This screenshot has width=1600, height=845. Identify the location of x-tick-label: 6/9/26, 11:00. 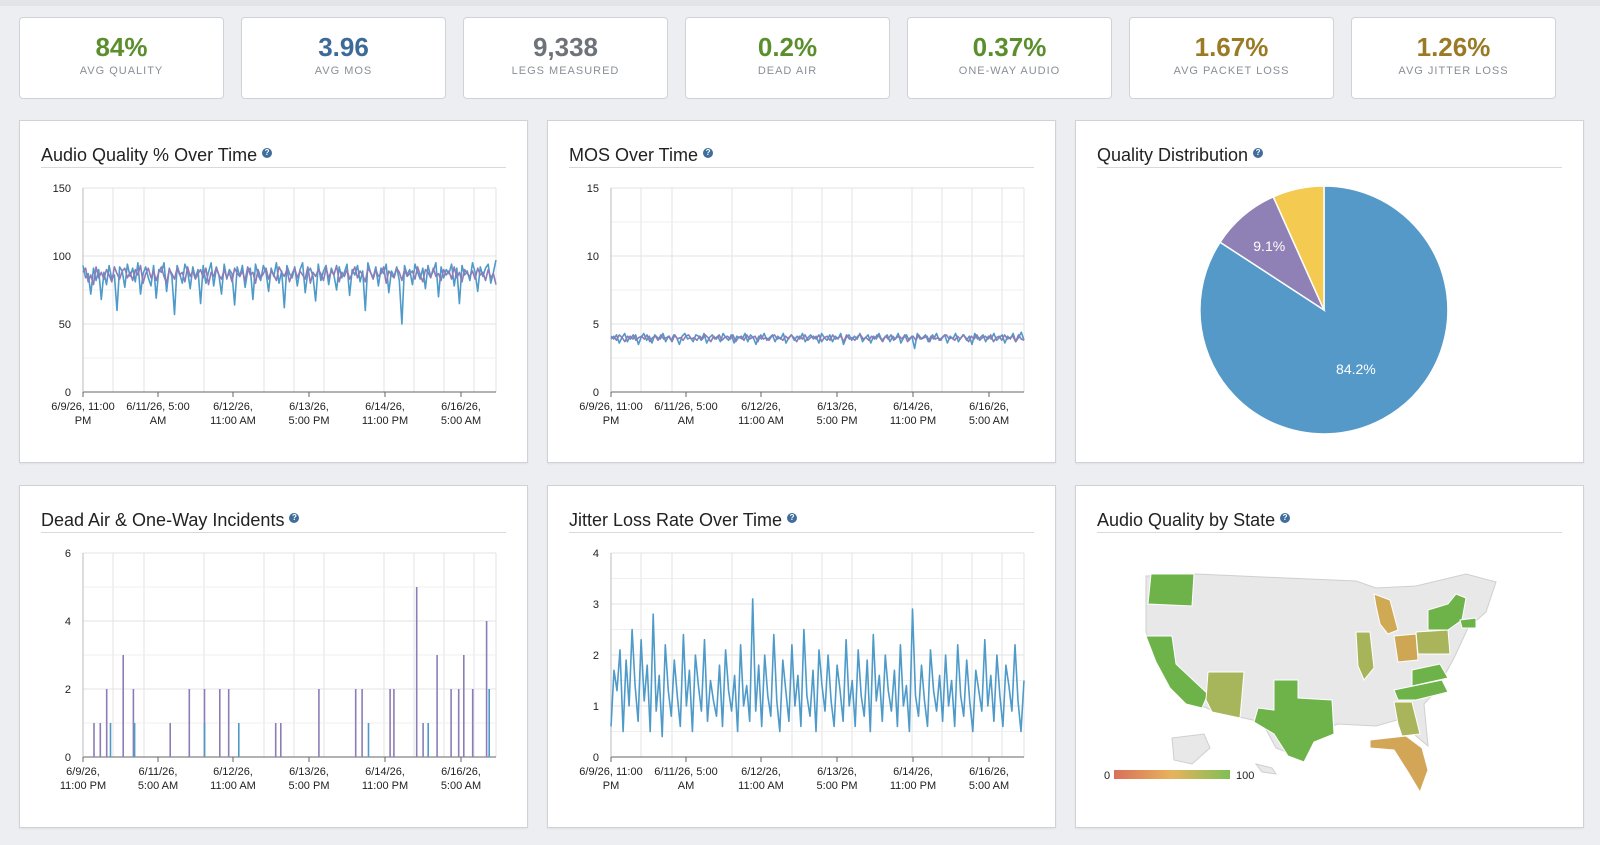
(610, 772).